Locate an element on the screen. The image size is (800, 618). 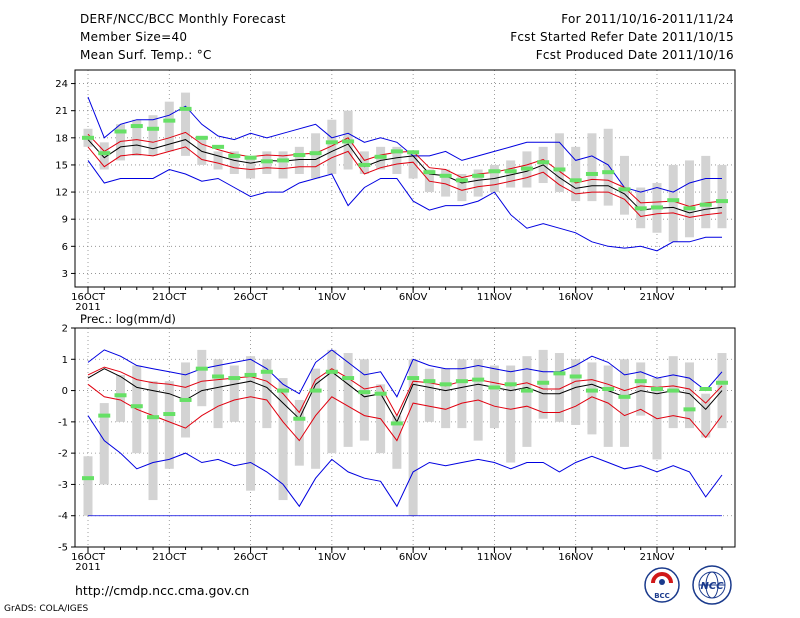
prec-xtick-label: 16NOV is located at coordinates (575, 557).